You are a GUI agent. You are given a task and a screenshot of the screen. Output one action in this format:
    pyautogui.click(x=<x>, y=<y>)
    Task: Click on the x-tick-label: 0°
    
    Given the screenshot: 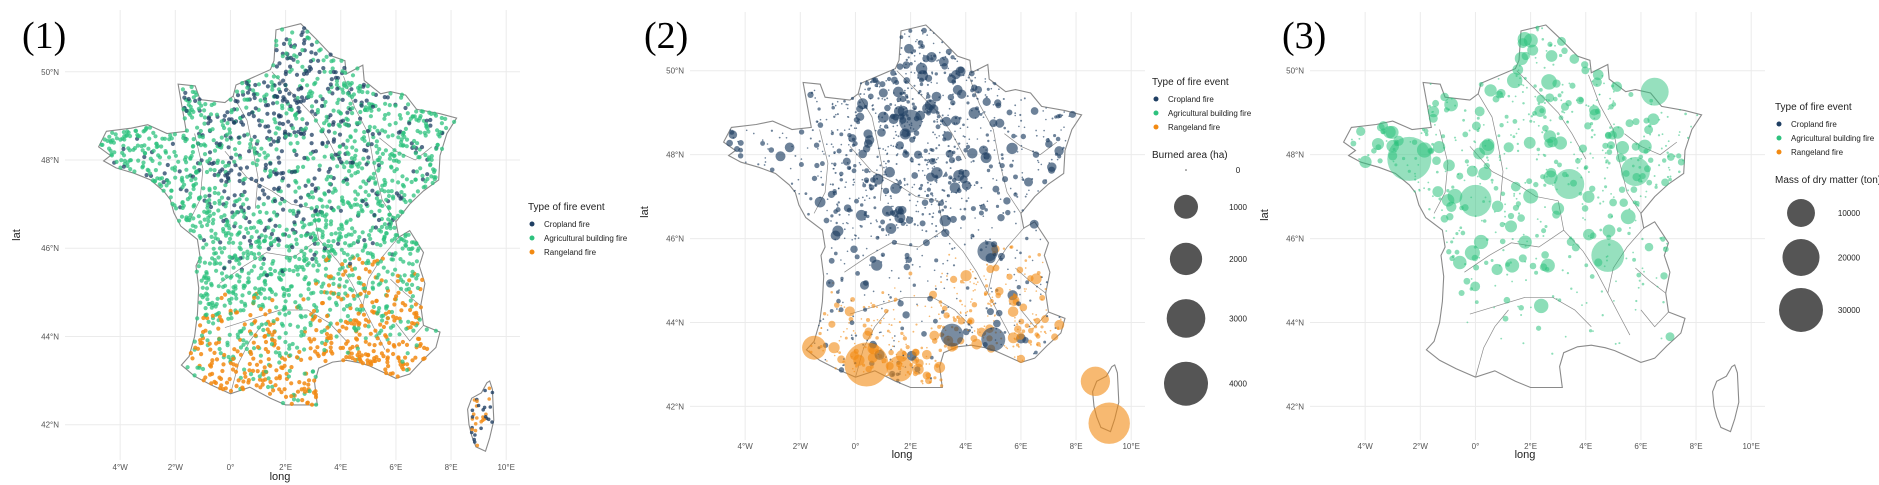 What is the action you would take?
    pyautogui.click(x=856, y=446)
    